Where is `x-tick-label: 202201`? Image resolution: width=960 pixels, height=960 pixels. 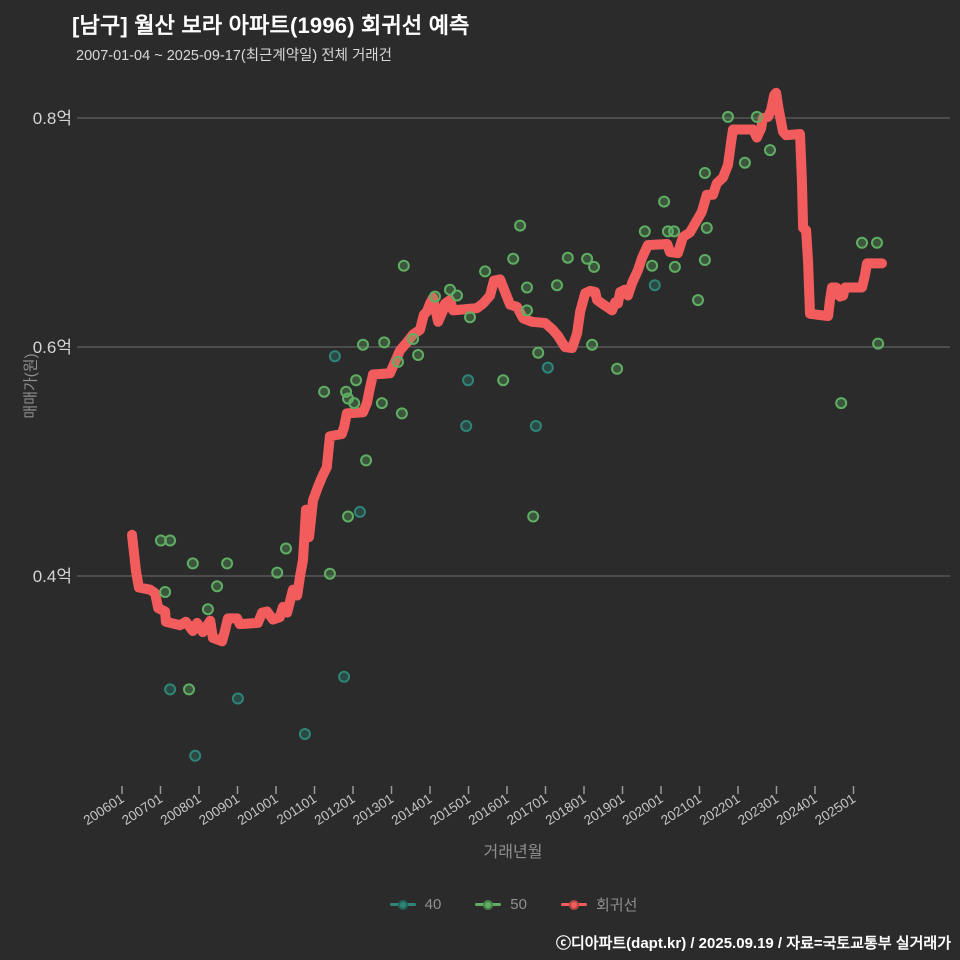
x-tick-label: 202201 is located at coordinates (720, 809).